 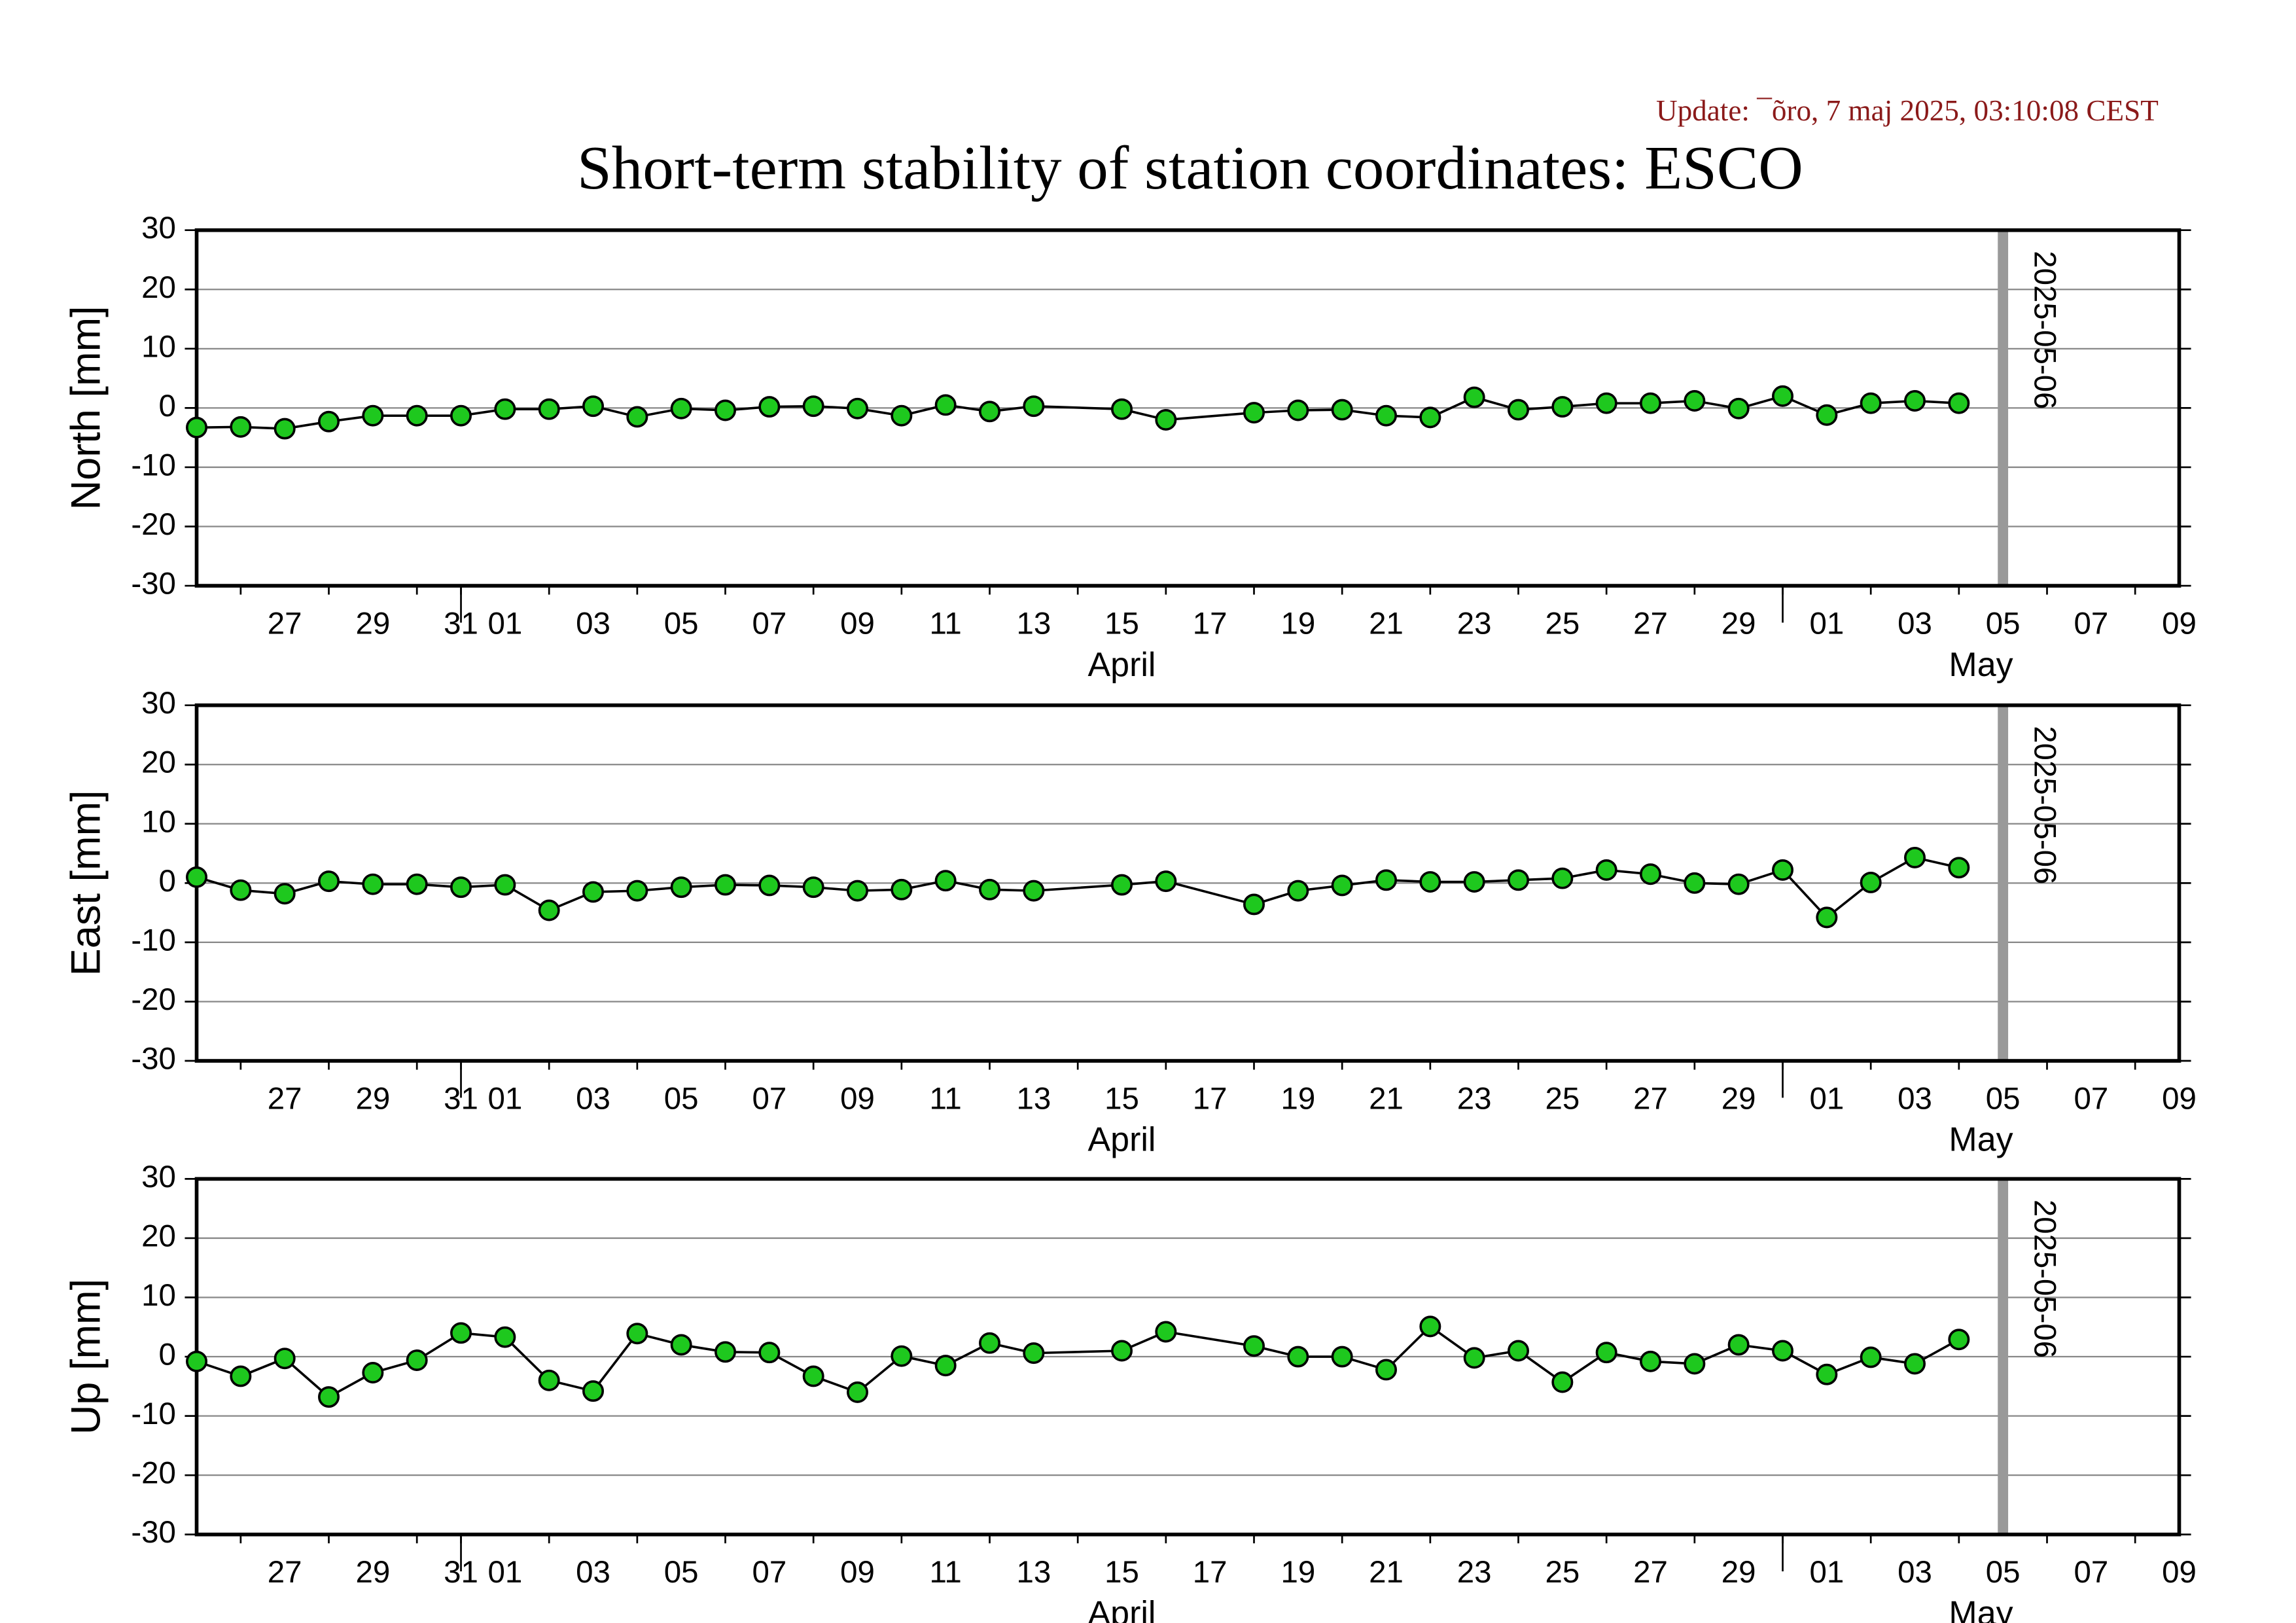 I want to click on y-axis-label: Up [mm], so click(x=86, y=1357).